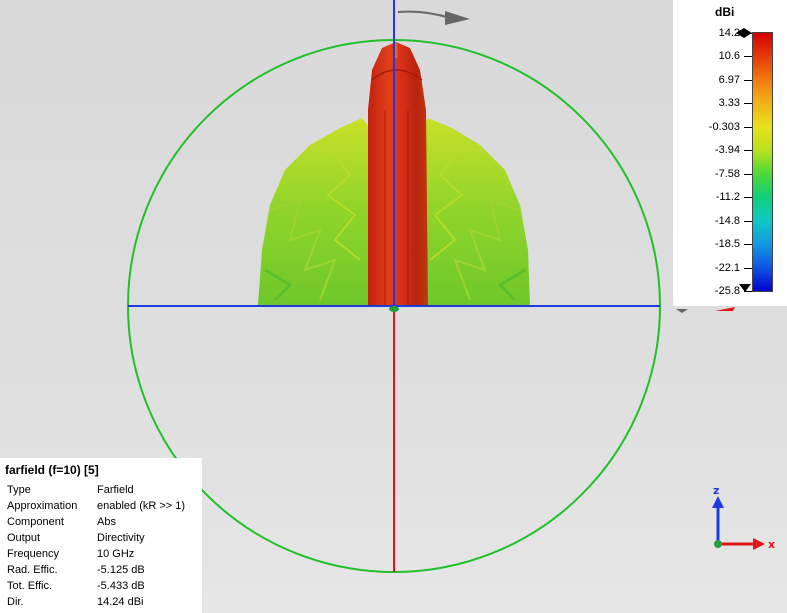 This screenshot has height=613, width=787. Describe the element at coordinates (727, 197) in the screenshot. I see `colorbar-tick-label: -11.2` at that location.